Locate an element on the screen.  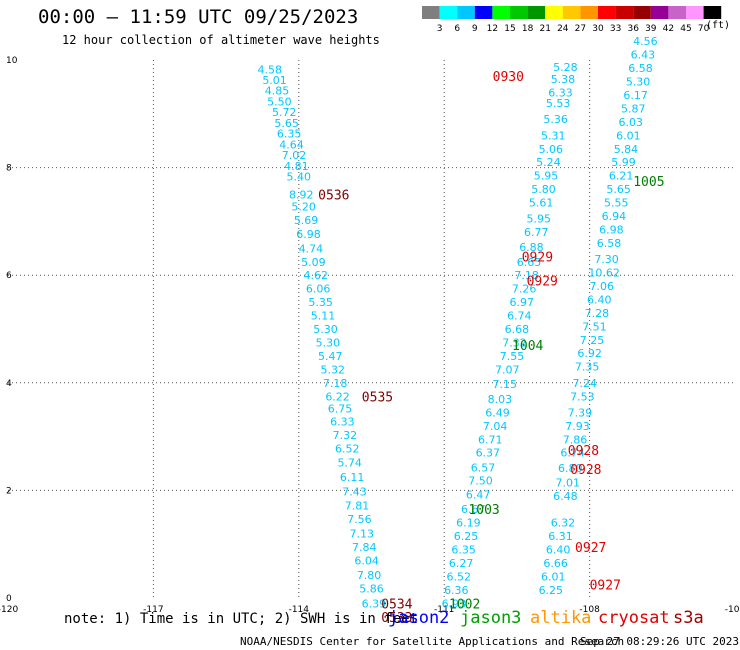
wave-height-value: 6.06 is located at coordinates (318, 289).